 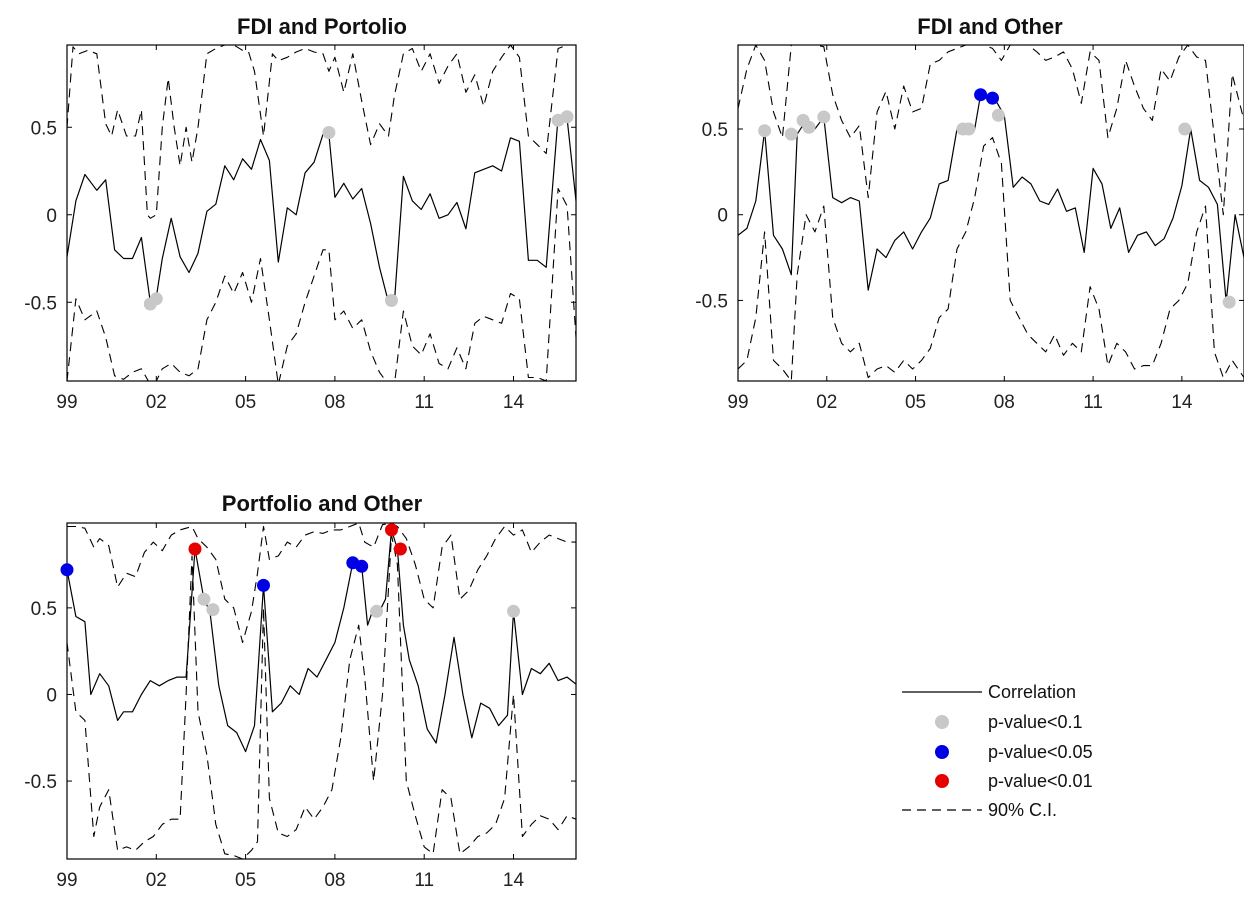 What do you see at coordinates (1040, 781) in the screenshot?
I see `legend-label-p-0-01: p-value<0.01` at bounding box center [1040, 781].